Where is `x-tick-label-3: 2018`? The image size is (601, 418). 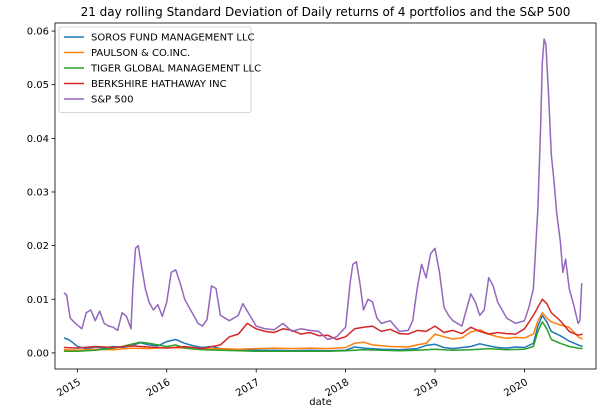 x-tick-label-3: 2018 is located at coordinates (338, 388).